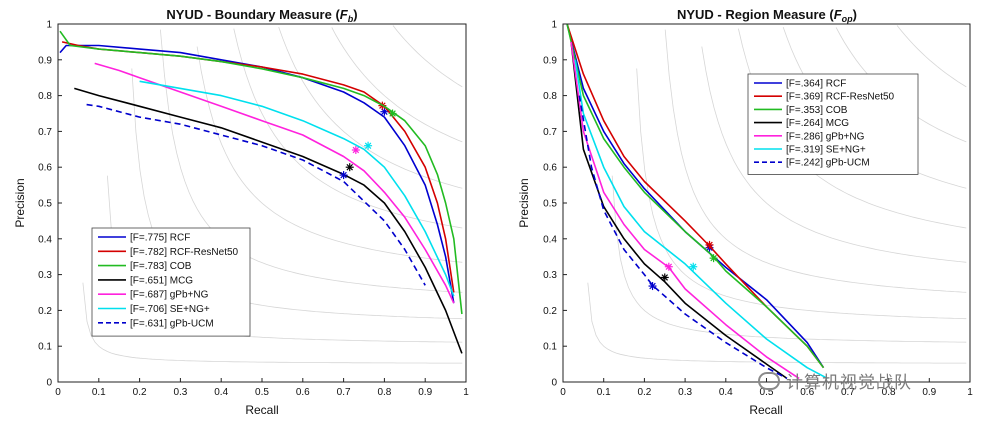  Describe the element at coordinates (817, 110) in the screenshot. I see `legend-entry: [F=.353] COB` at that location.